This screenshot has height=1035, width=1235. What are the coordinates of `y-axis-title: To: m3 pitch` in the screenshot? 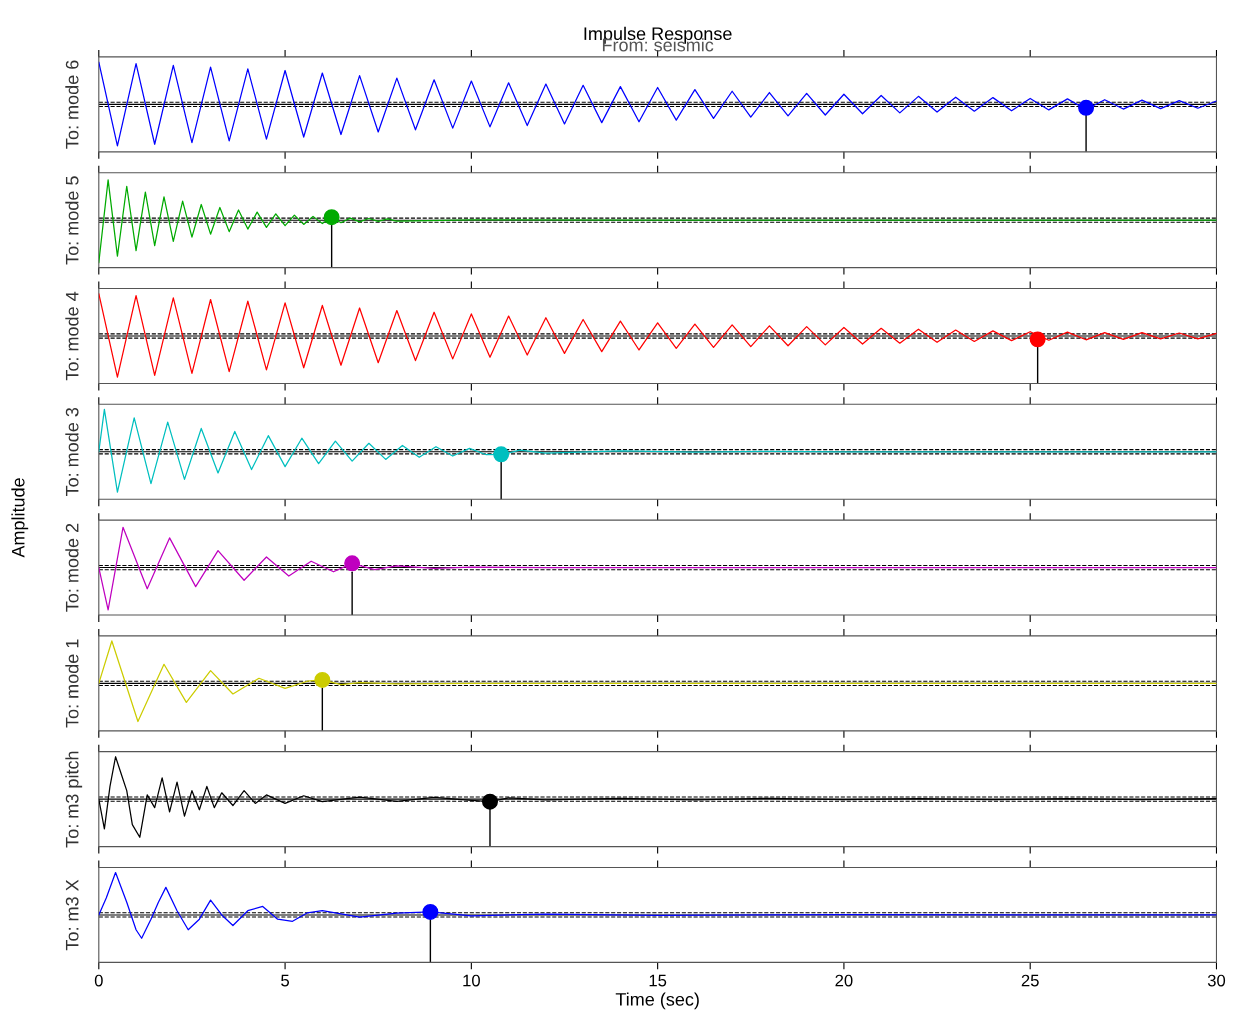 It's located at (74, 799).